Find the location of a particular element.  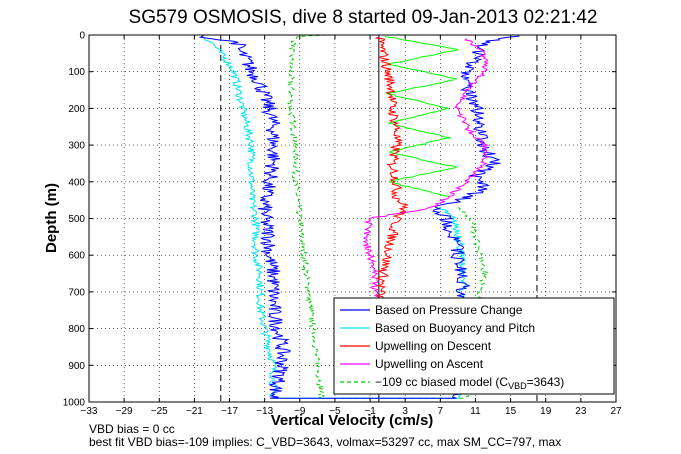

y-tick-label: 100 is located at coordinates (76, 72).